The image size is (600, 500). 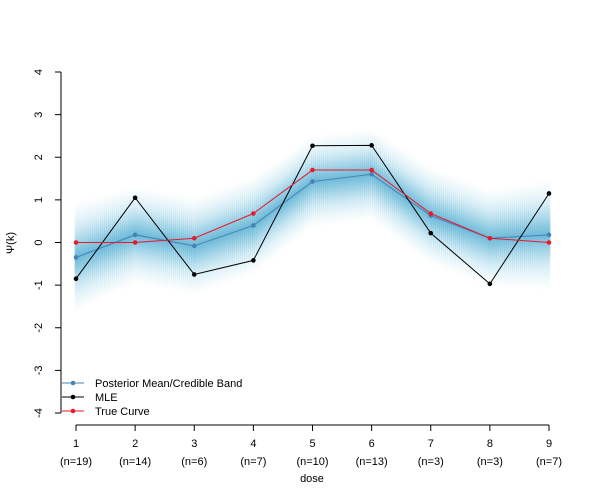 What do you see at coordinates (168, 384) in the screenshot?
I see `legend-label-posterior: Posterior Mean/Credible Band` at bounding box center [168, 384].